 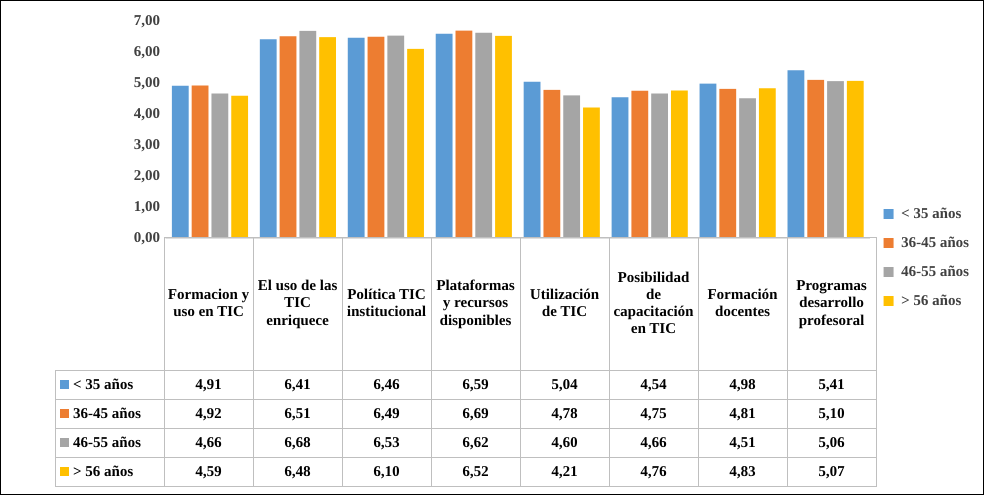 What do you see at coordinates (103, 472) in the screenshot?
I see `text: > 56 años` at bounding box center [103, 472].